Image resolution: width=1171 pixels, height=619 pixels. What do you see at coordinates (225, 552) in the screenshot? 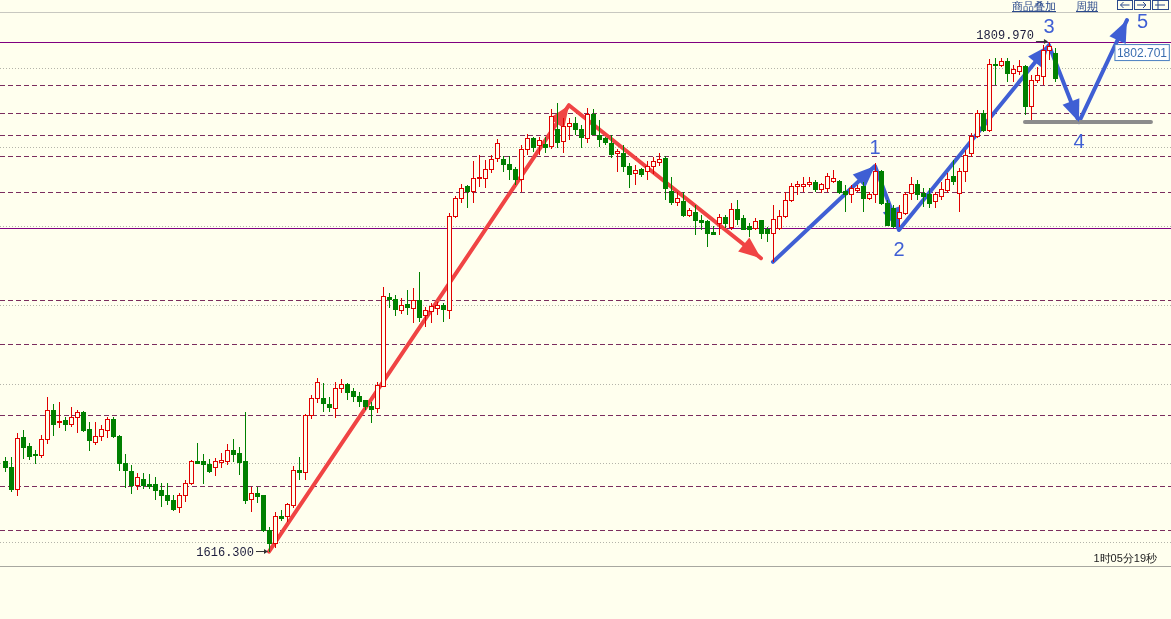
I see `annotation: 1616.300` at bounding box center [225, 552].